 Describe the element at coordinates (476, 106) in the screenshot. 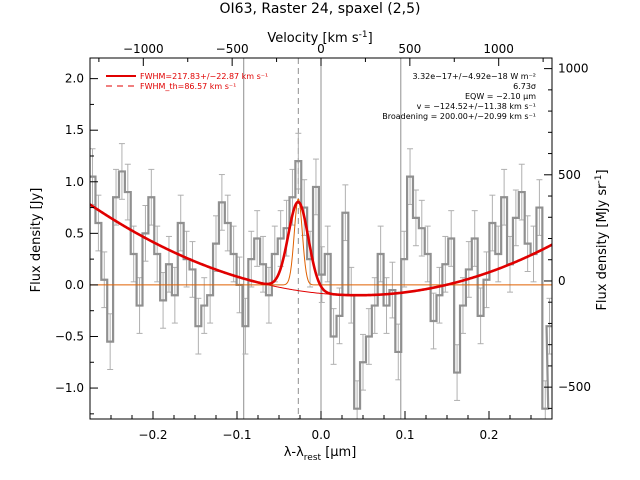

I see `annotation-velocity: v = −124.52+/−11.38 km s⁻¹` at that location.